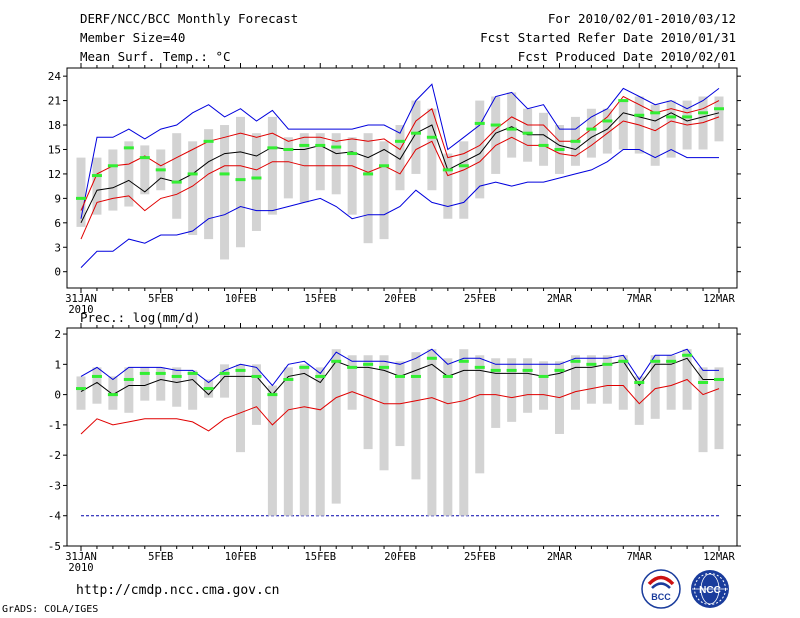  I want to click on series-mean-line, so click(400, 168).